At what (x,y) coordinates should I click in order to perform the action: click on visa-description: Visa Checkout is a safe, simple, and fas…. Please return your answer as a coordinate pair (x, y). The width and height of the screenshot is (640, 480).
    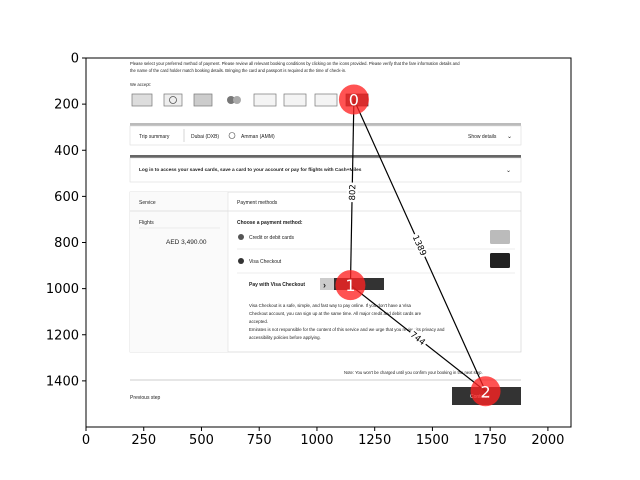
    Looking at the image, I should click on (347, 321).